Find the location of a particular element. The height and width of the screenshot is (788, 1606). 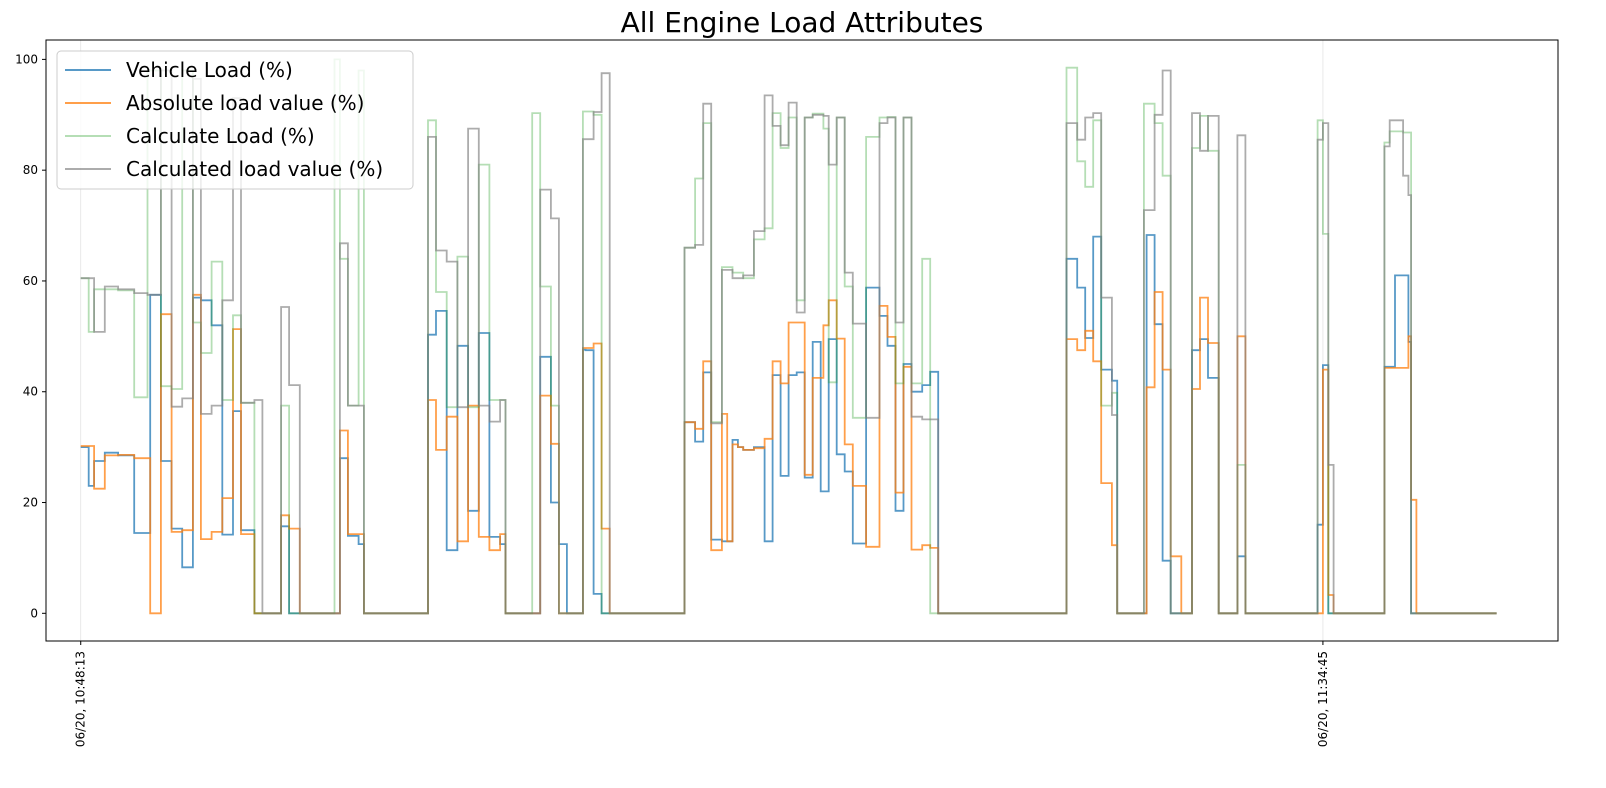

legend-label-3: Calculate Load (%) is located at coordinates (220, 136).